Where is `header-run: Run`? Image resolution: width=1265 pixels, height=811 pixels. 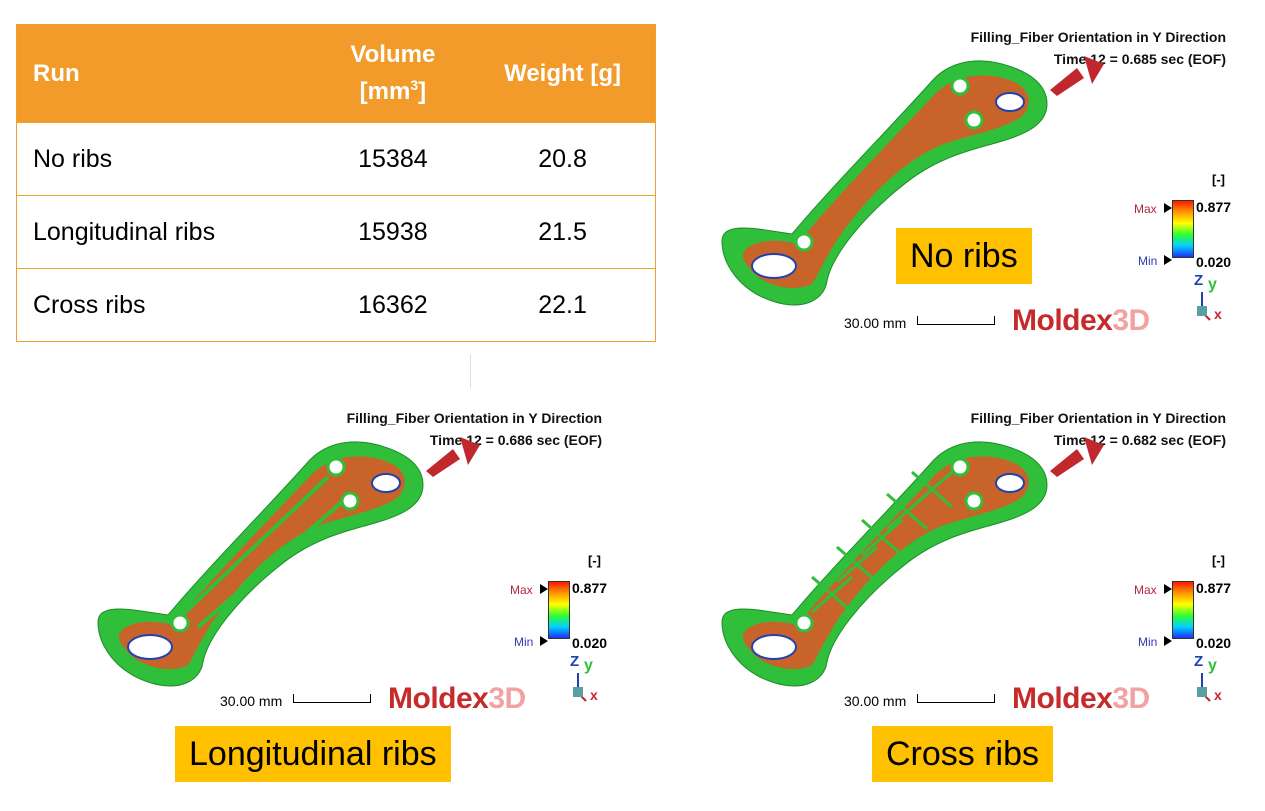 header-run: Run is located at coordinates (56, 73).